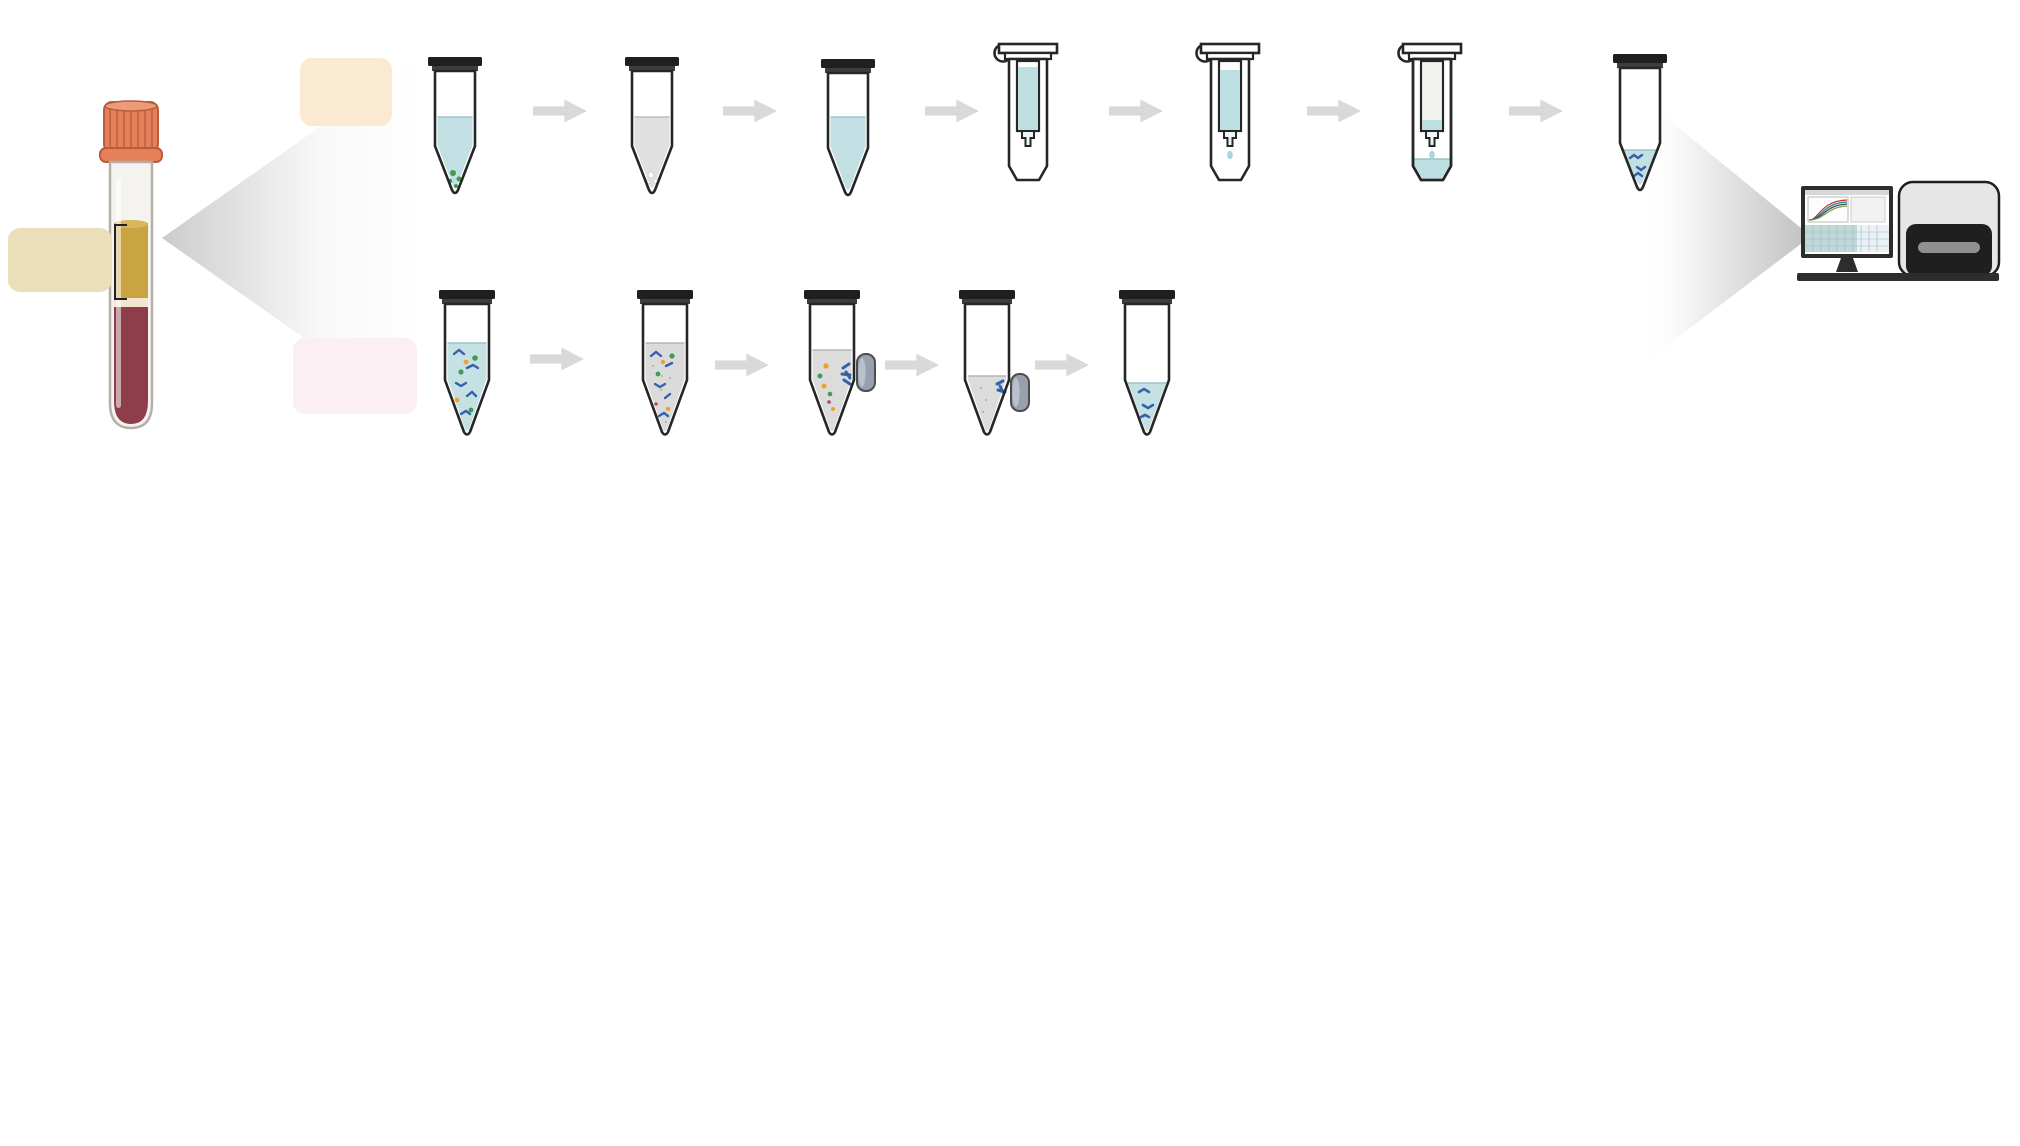 This screenshot has width=2020, height=1146. I want to click on conical-tube-magnet-low-icon, so click(994, 363).